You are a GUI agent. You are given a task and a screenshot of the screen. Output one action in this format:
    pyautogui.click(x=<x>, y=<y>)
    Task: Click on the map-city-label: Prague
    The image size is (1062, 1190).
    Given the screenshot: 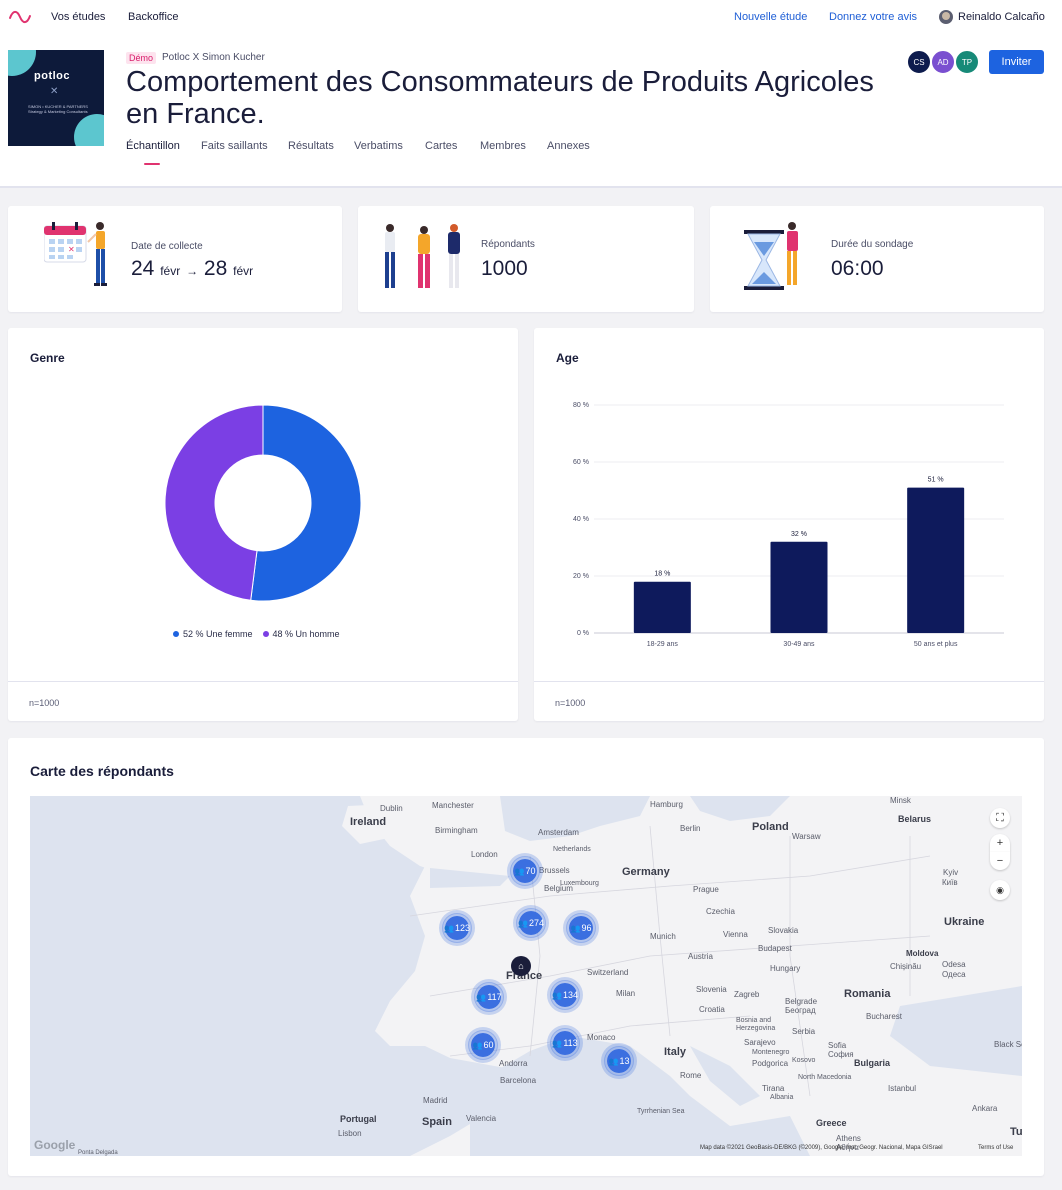 What is the action you would take?
    pyautogui.click(x=706, y=889)
    